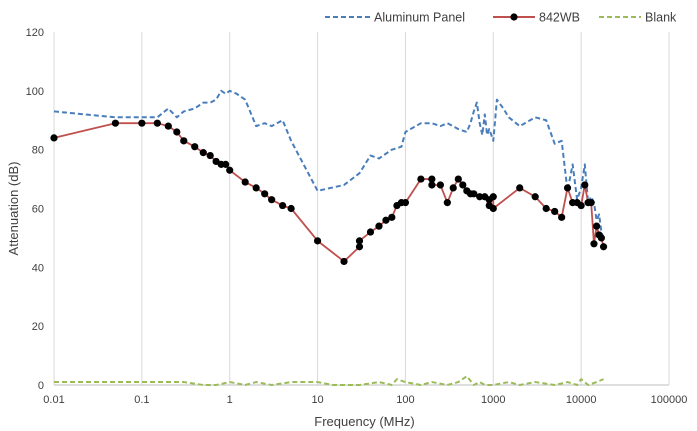 This screenshot has width=697, height=431. Describe the element at coordinates (317, 400) in the screenshot. I see `x-tick-label: 10` at that location.